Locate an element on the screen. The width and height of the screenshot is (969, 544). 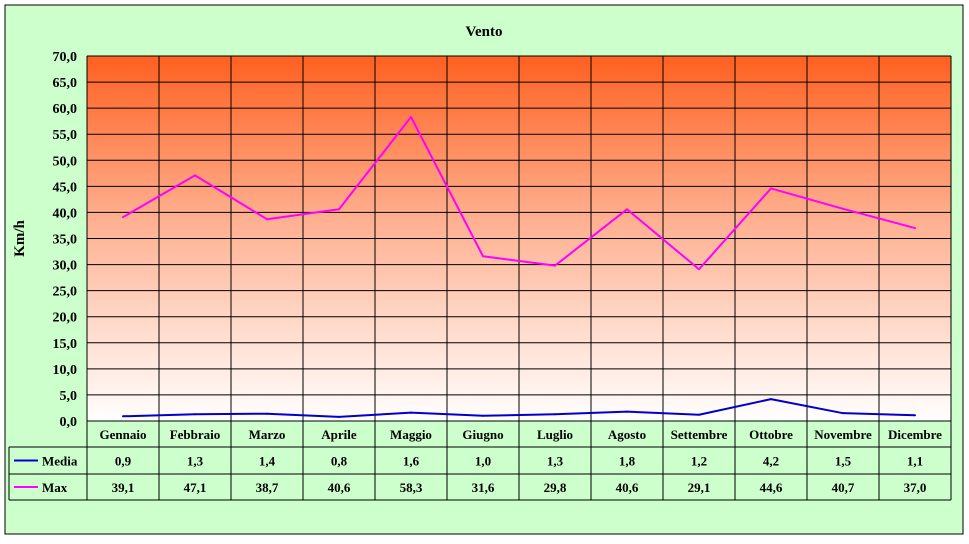
y-tick-label: 30,0 is located at coordinates (65, 266).